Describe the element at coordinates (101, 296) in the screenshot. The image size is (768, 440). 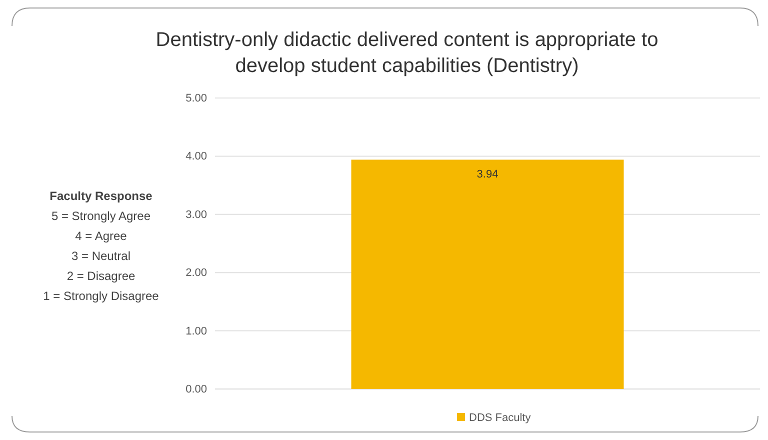
I see `text: 1 = Strongly Disagree` at that location.